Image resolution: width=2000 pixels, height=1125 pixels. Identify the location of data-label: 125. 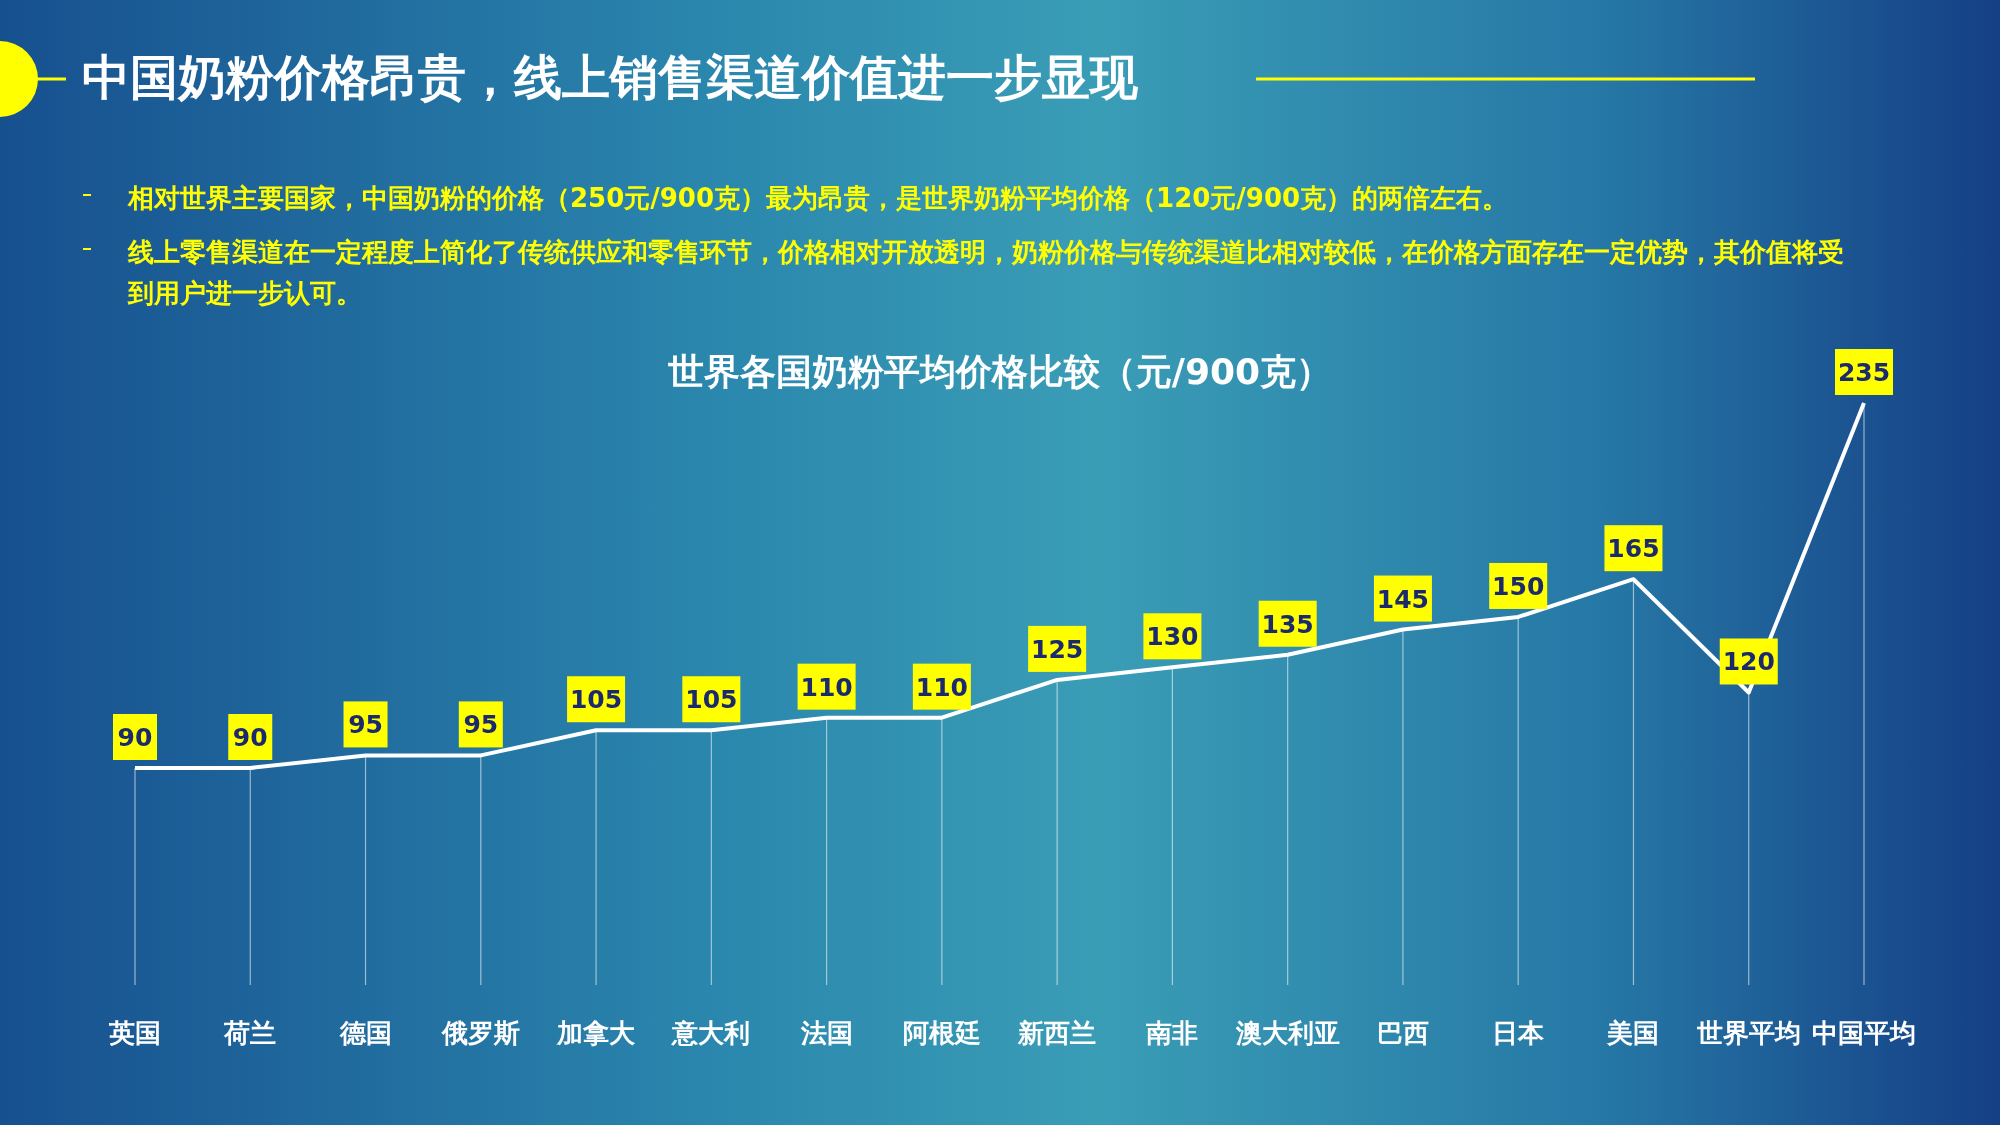
(1057, 649).